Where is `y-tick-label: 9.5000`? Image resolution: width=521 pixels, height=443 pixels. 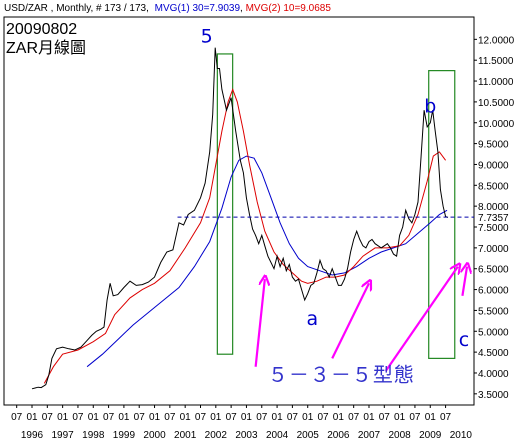 y-tick-label: 9.5000 is located at coordinates (493, 145).